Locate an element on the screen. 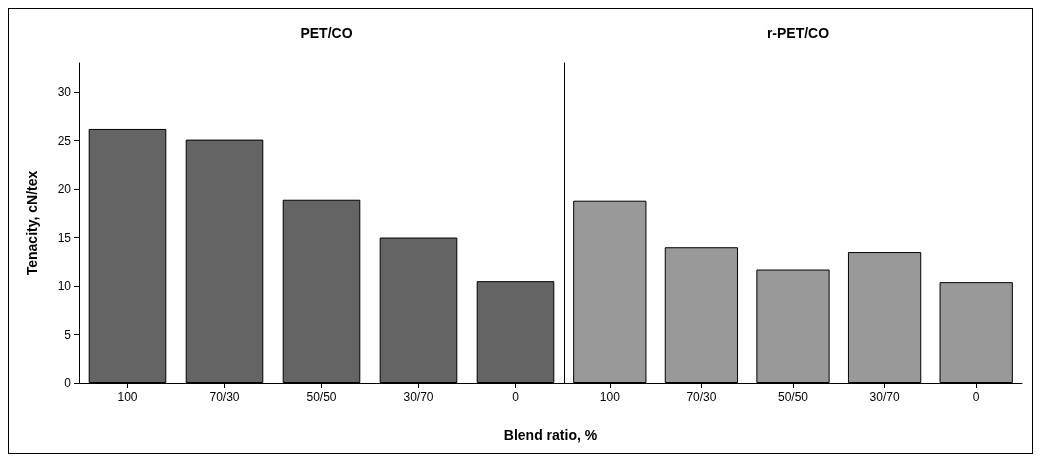  y-tick-label: 30 is located at coordinates (64, 92).